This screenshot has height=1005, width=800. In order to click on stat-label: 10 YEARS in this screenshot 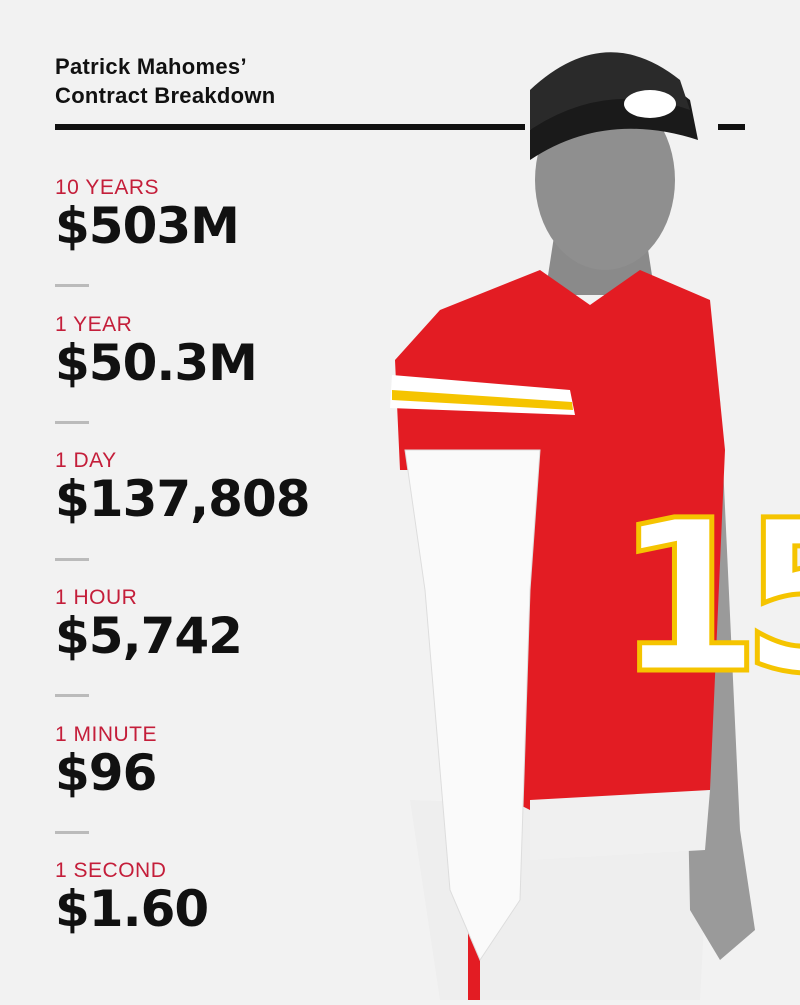, I will do `click(107, 187)`.